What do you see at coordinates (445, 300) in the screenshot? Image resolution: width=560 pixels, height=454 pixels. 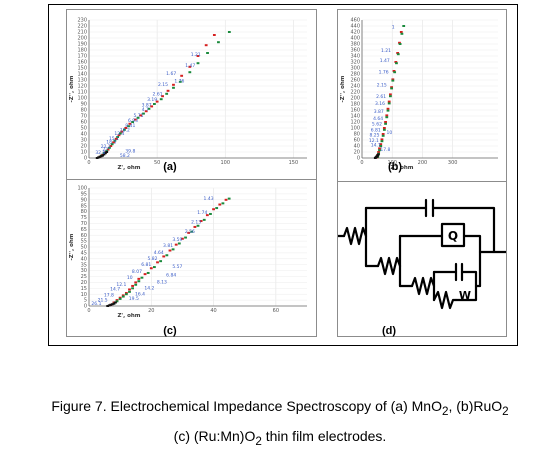 I see `warburg-resistor` at bounding box center [445, 300].